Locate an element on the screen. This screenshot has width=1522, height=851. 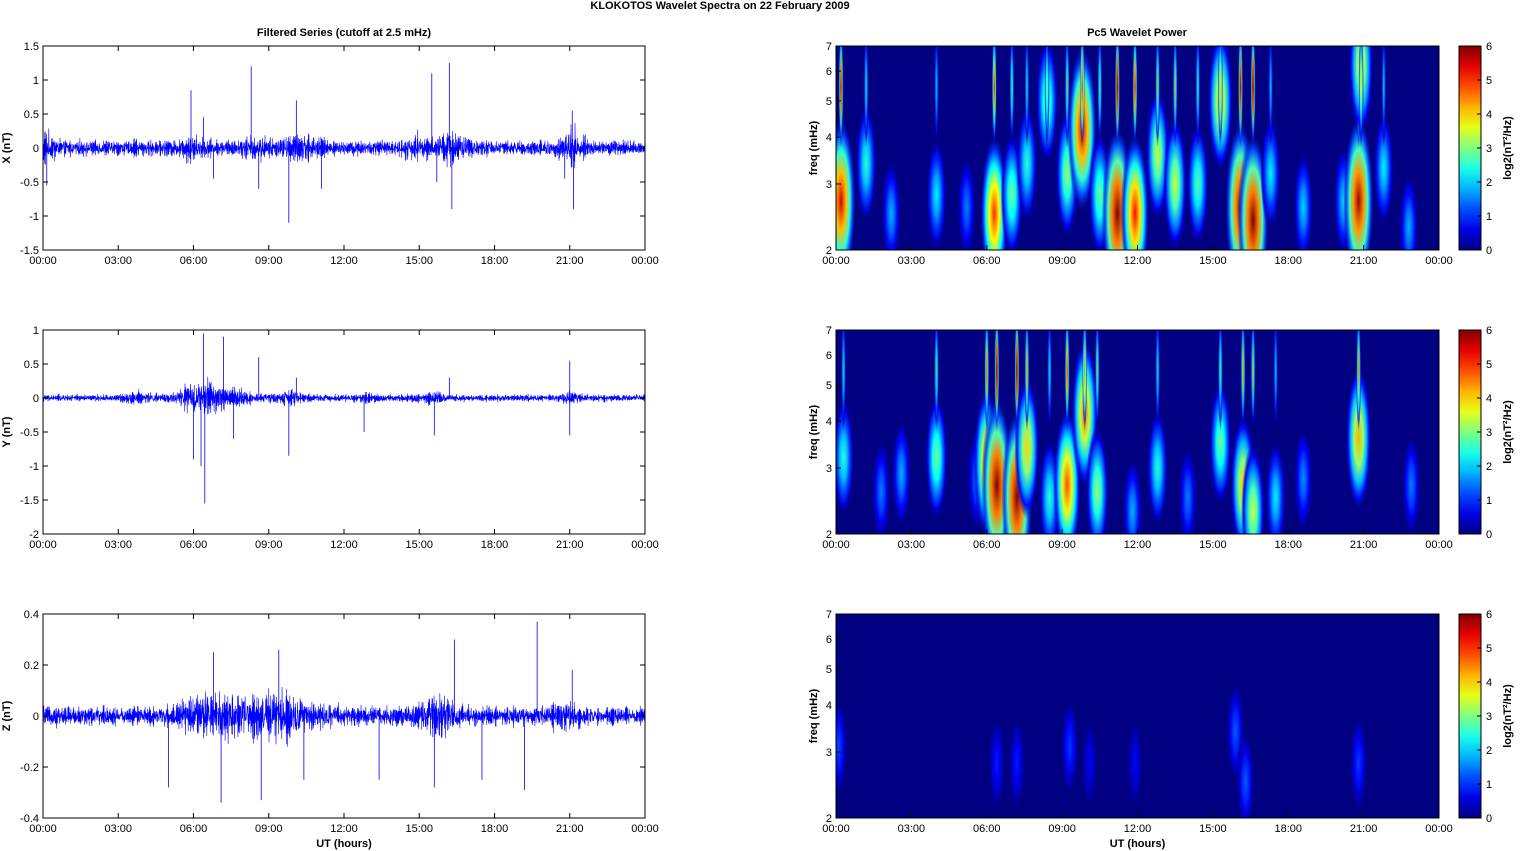
y-tick-label: -2 is located at coordinates (34, 535).